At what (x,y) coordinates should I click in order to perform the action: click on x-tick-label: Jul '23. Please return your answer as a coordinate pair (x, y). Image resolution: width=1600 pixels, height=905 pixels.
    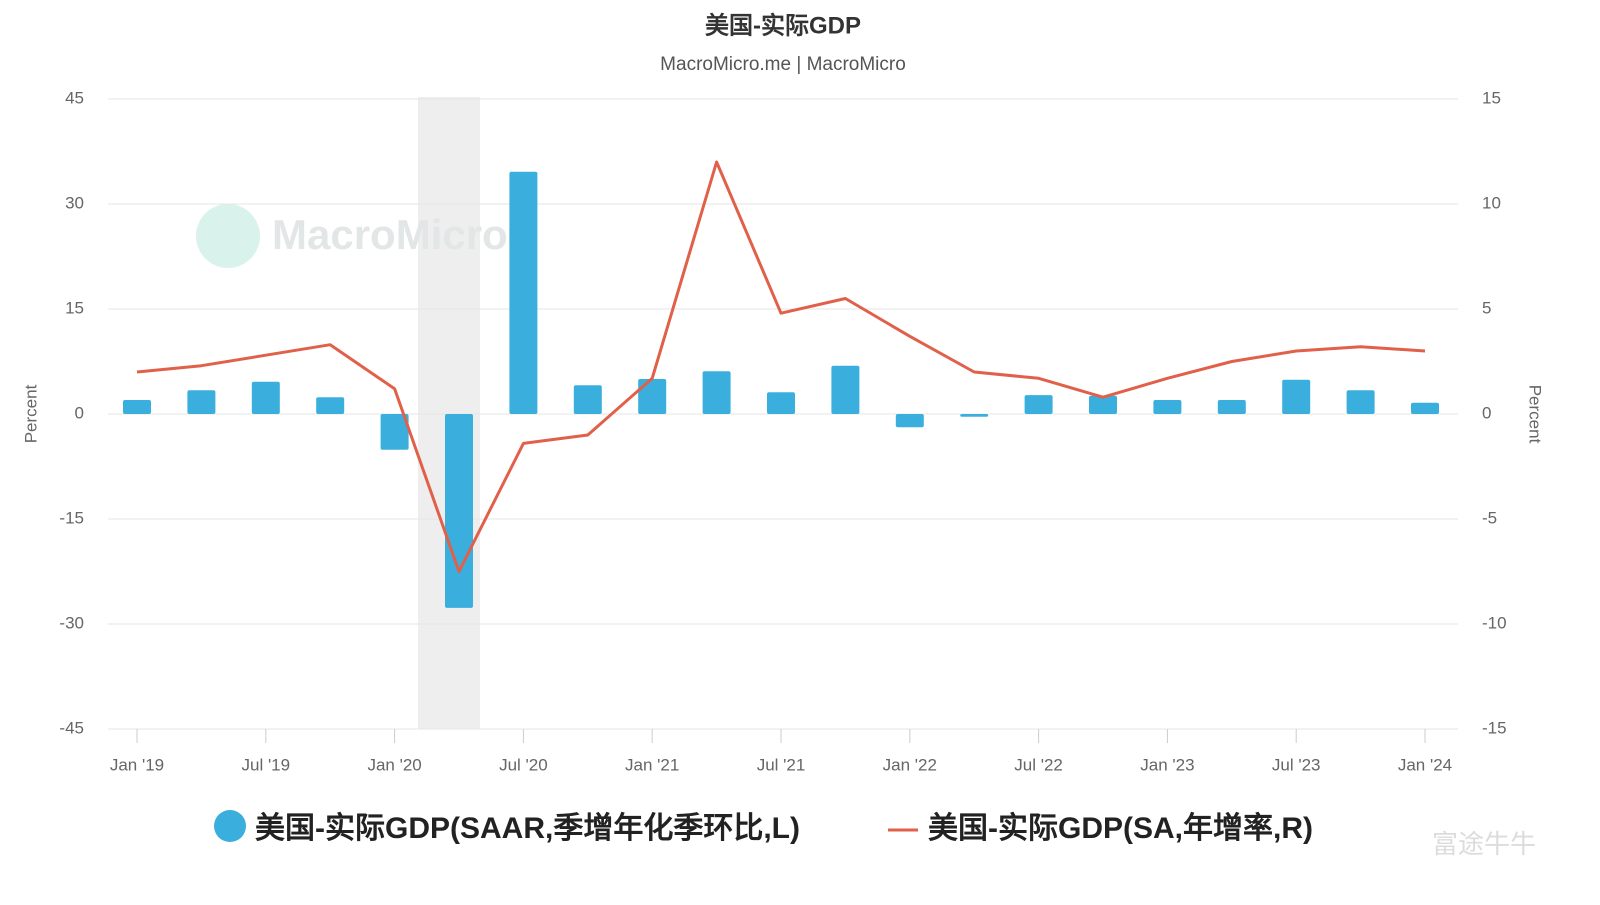
    Looking at the image, I should click on (1296, 764).